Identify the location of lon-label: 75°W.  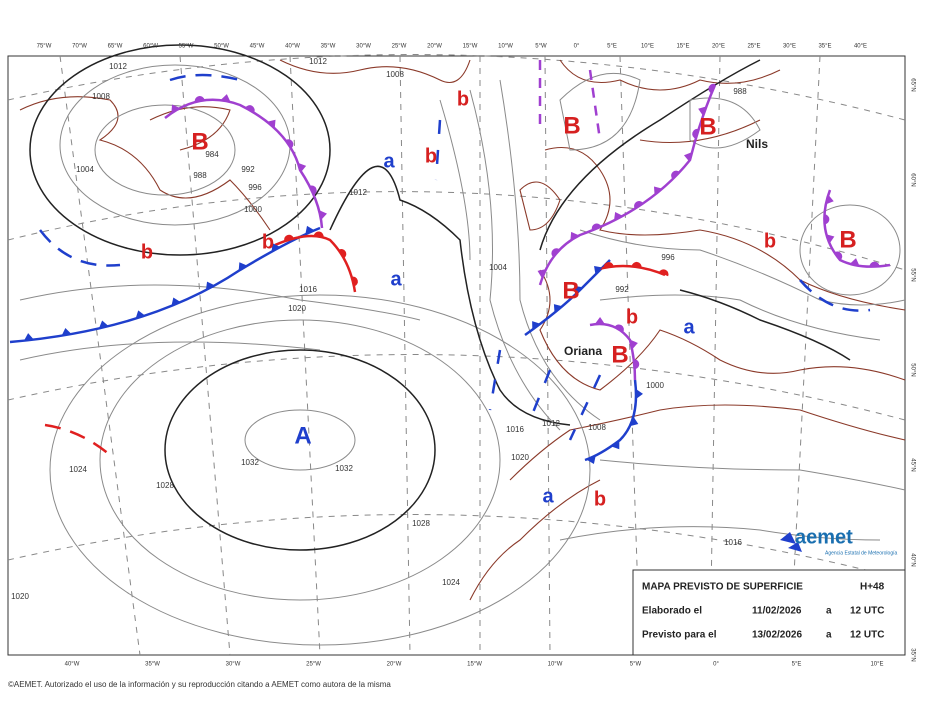
(44, 47).